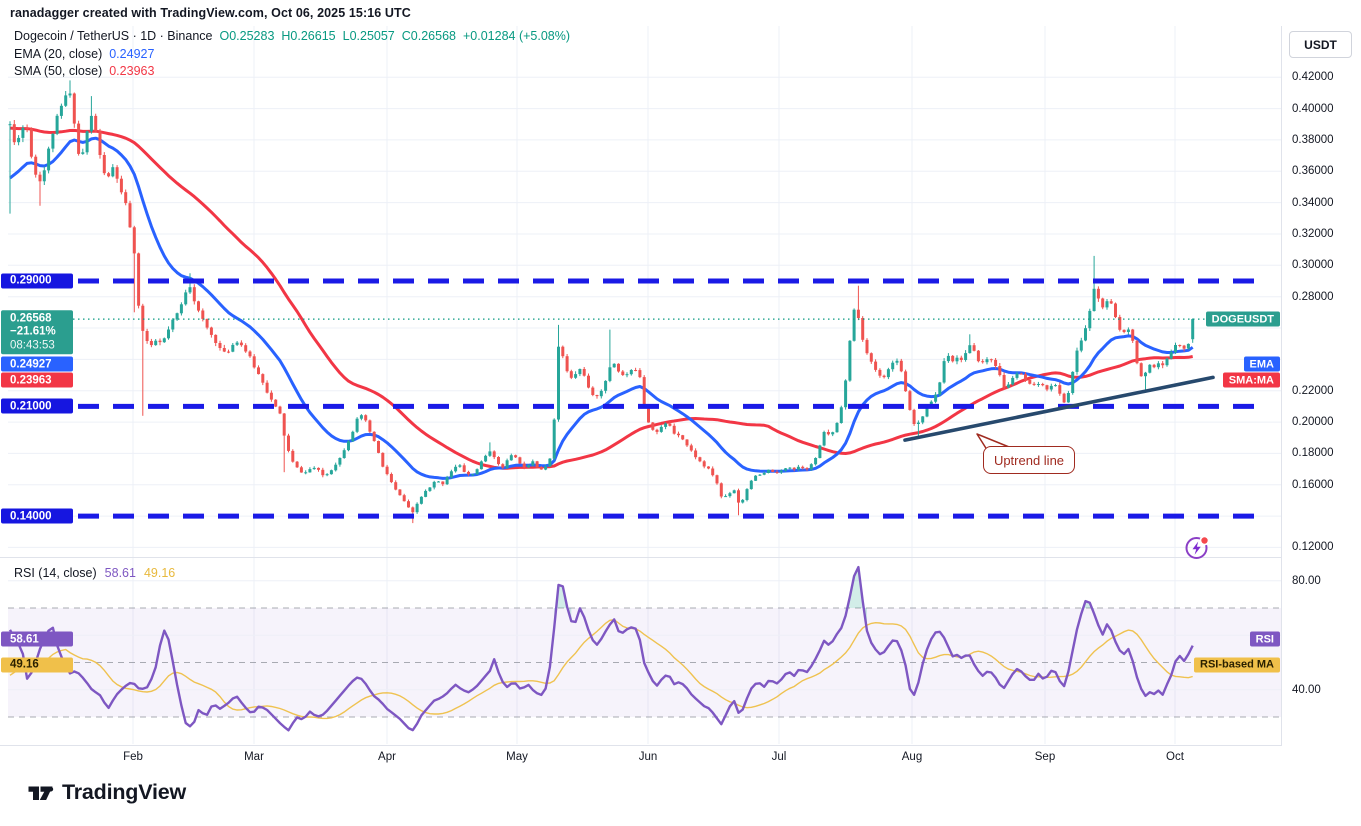 Image resolution: width=1361 pixels, height=826 pixels. I want to click on last-price-value: 0.26568, so click(31, 317).